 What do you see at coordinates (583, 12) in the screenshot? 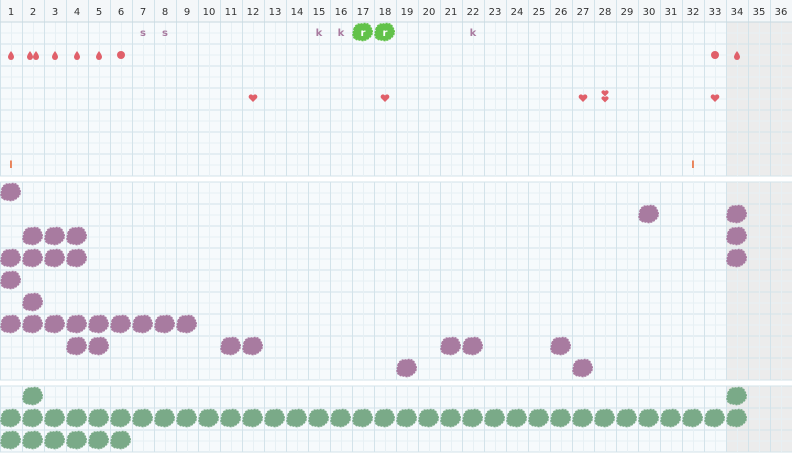
I see `day-number: 27` at bounding box center [583, 12].